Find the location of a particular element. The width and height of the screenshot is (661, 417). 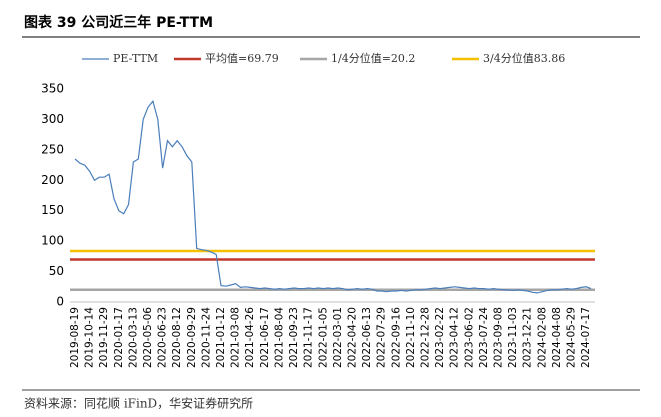

x-tick-label: 2020-11-24 is located at coordinates (206, 337).